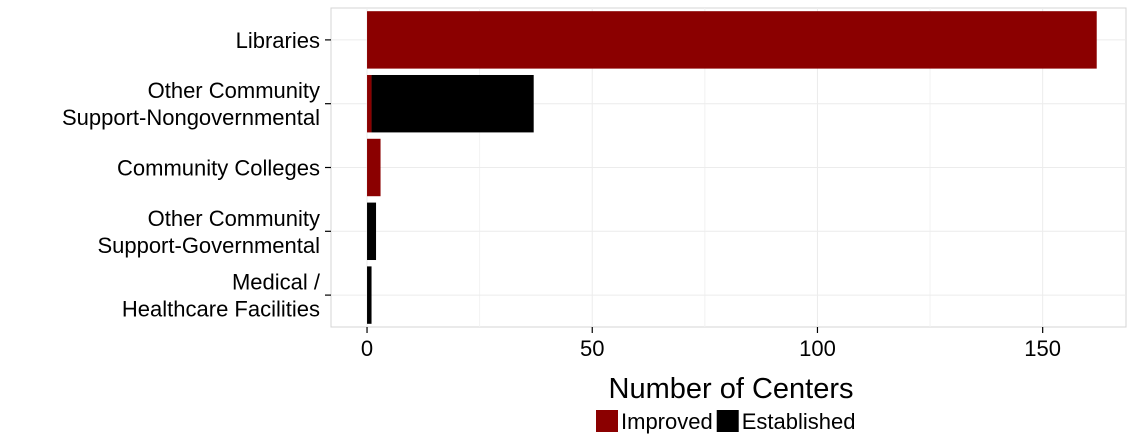 The width and height of the screenshot is (1127, 436). What do you see at coordinates (731, 389) in the screenshot?
I see `x-axis-title: Number of Centers` at bounding box center [731, 389].